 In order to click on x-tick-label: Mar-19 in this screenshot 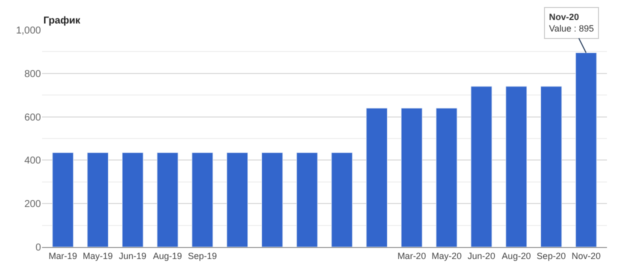, I will do `click(63, 255)`.